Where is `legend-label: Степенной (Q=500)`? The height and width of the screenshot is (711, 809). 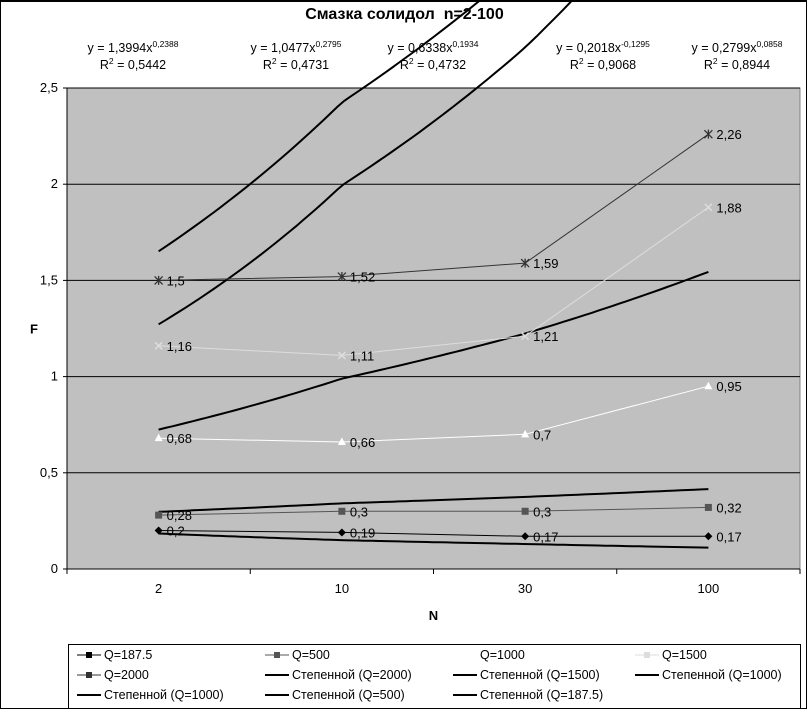 legend-label: Степенной (Q=500) is located at coordinates (348, 695).